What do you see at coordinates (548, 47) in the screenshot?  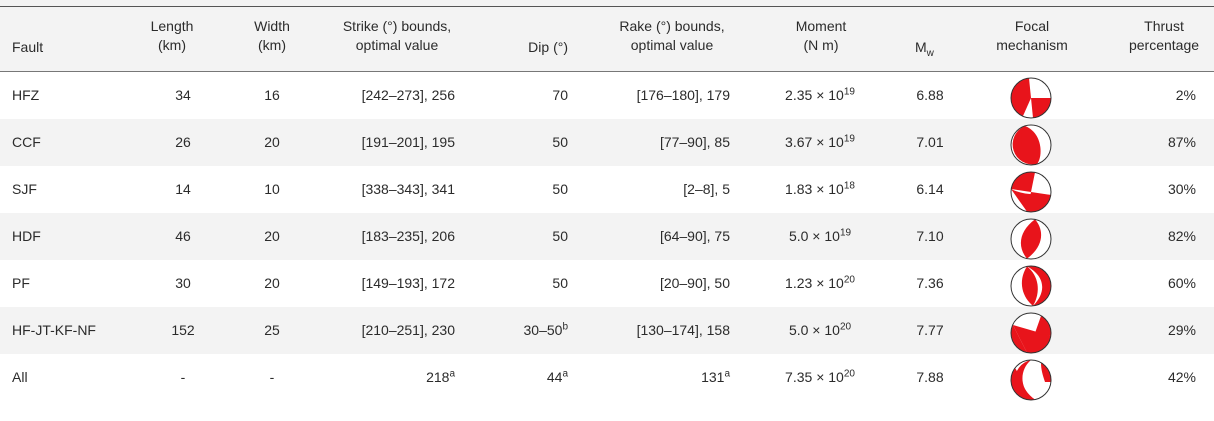 I see `header-dip: Dip (°)` at bounding box center [548, 47].